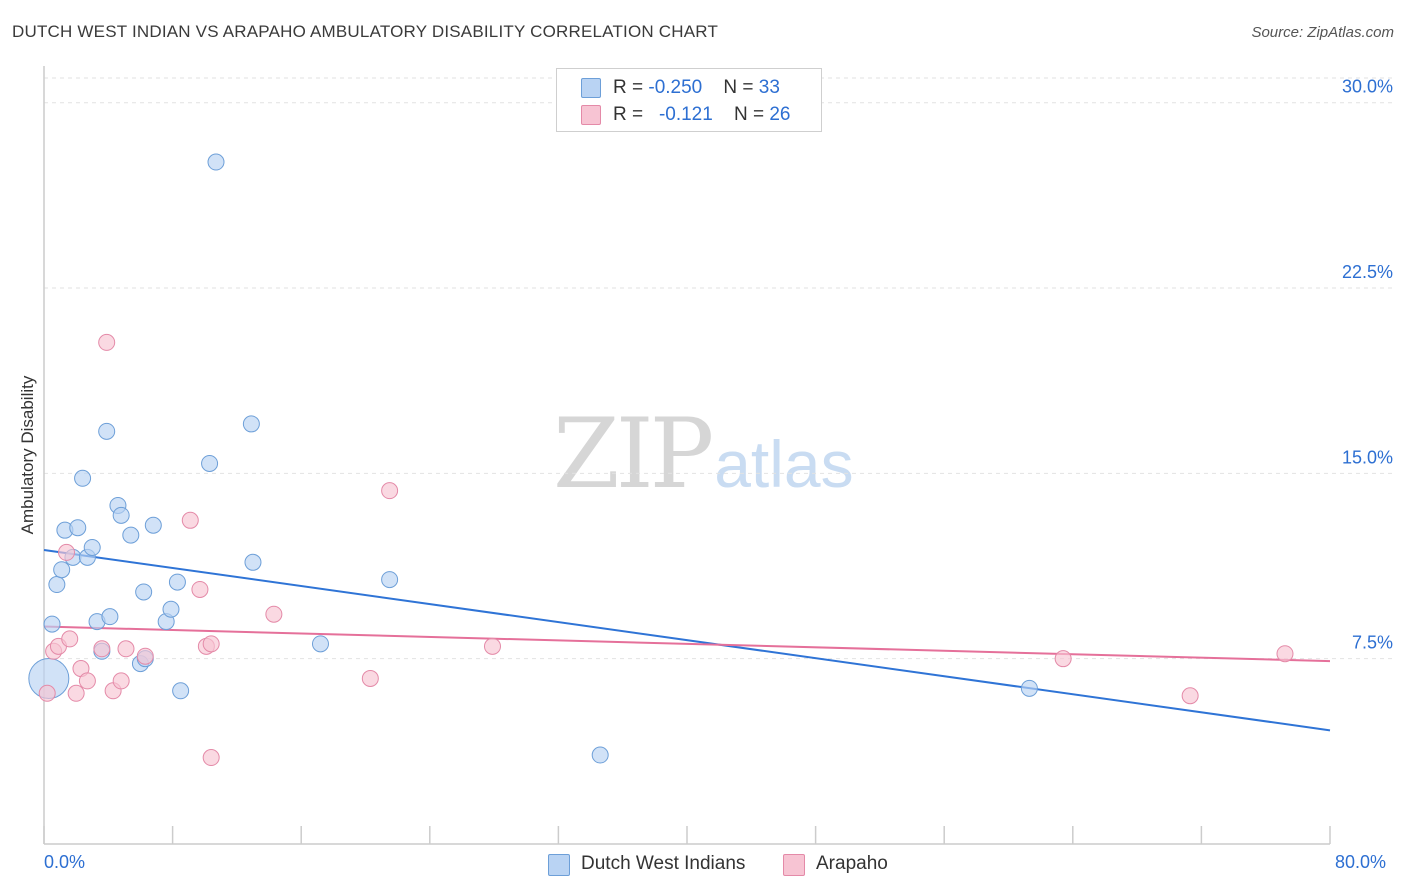 The image size is (1406, 892). I want to click on legend-r-value: -0.121, so click(685, 114).